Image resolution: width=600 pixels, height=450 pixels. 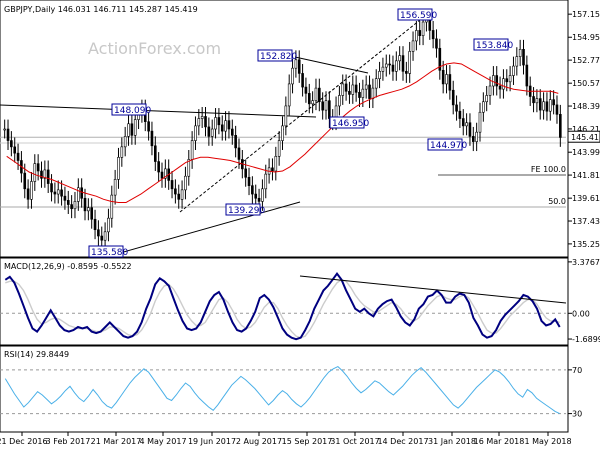 I want to click on macd-y-tick-label: 0.00, so click(x=581, y=313).